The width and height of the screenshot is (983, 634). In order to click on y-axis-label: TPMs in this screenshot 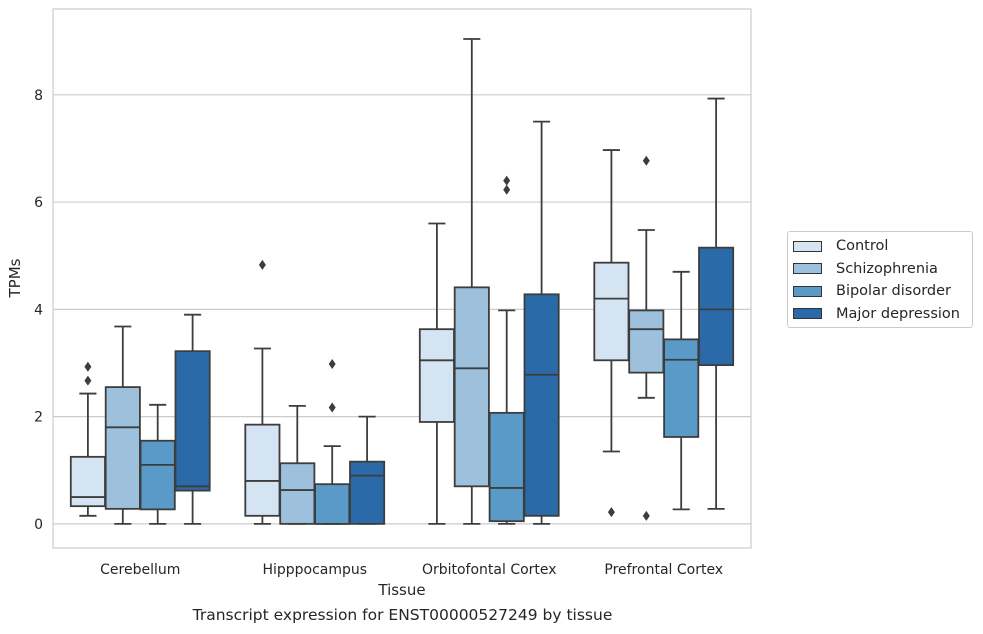, I will do `click(15, 278)`.